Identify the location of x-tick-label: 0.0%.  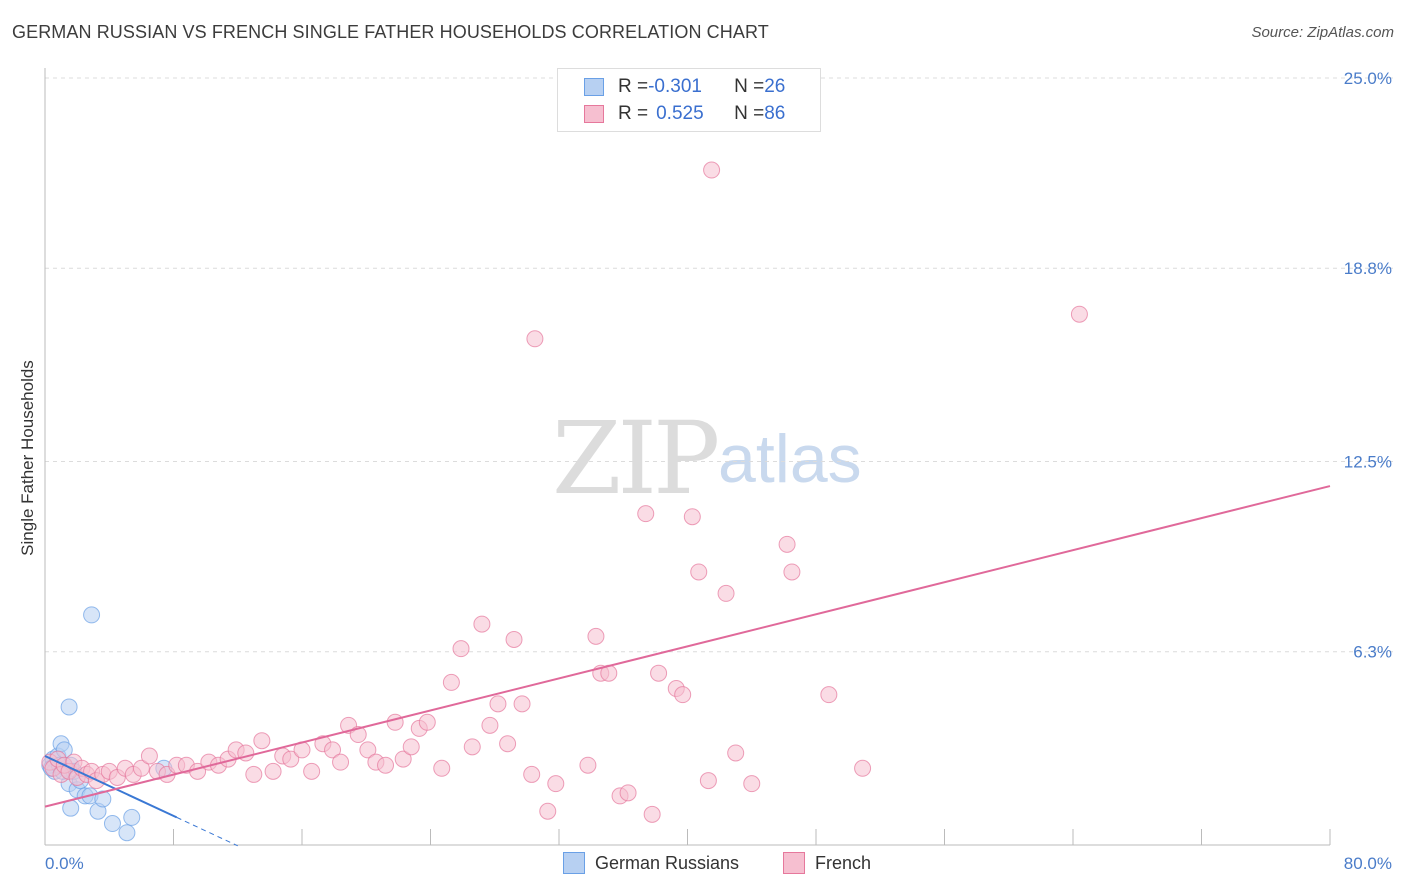
(64, 863).